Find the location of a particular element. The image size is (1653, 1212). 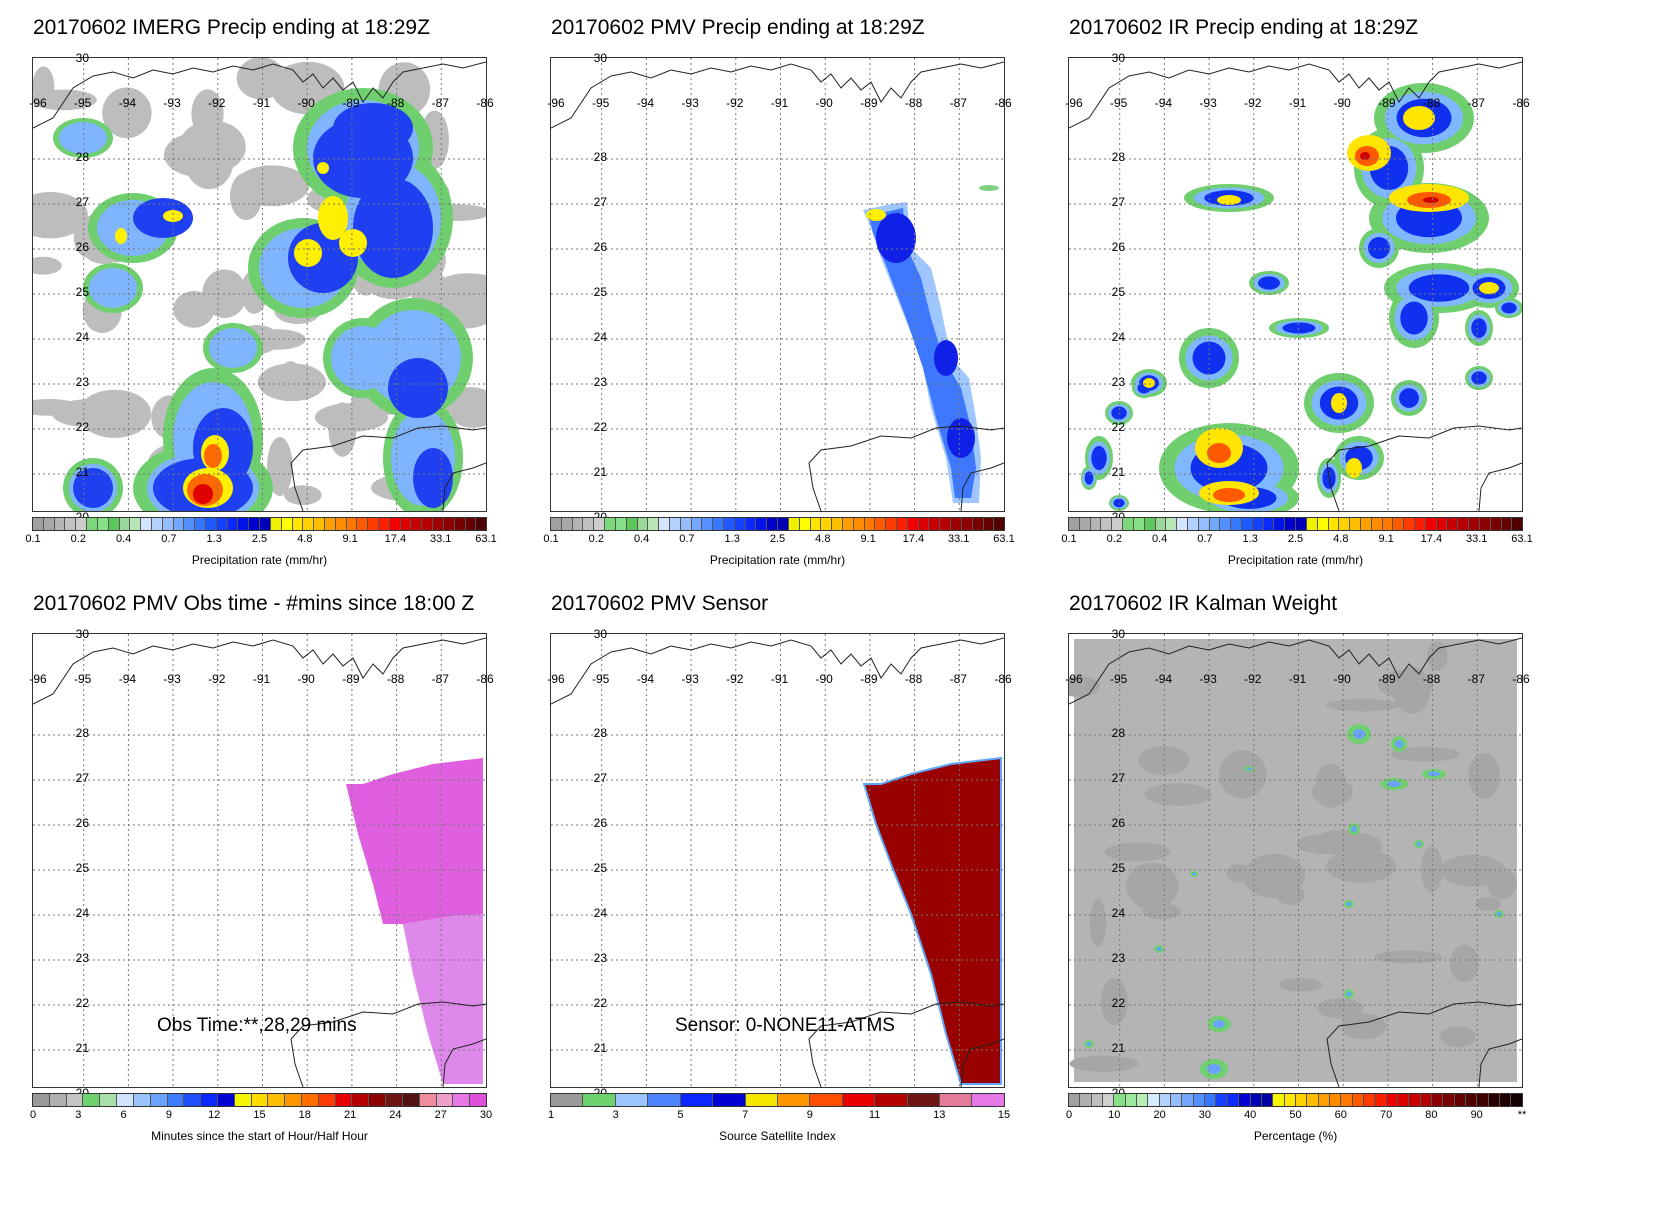

colorbar-tick-label: 1.3 is located at coordinates (214, 539).